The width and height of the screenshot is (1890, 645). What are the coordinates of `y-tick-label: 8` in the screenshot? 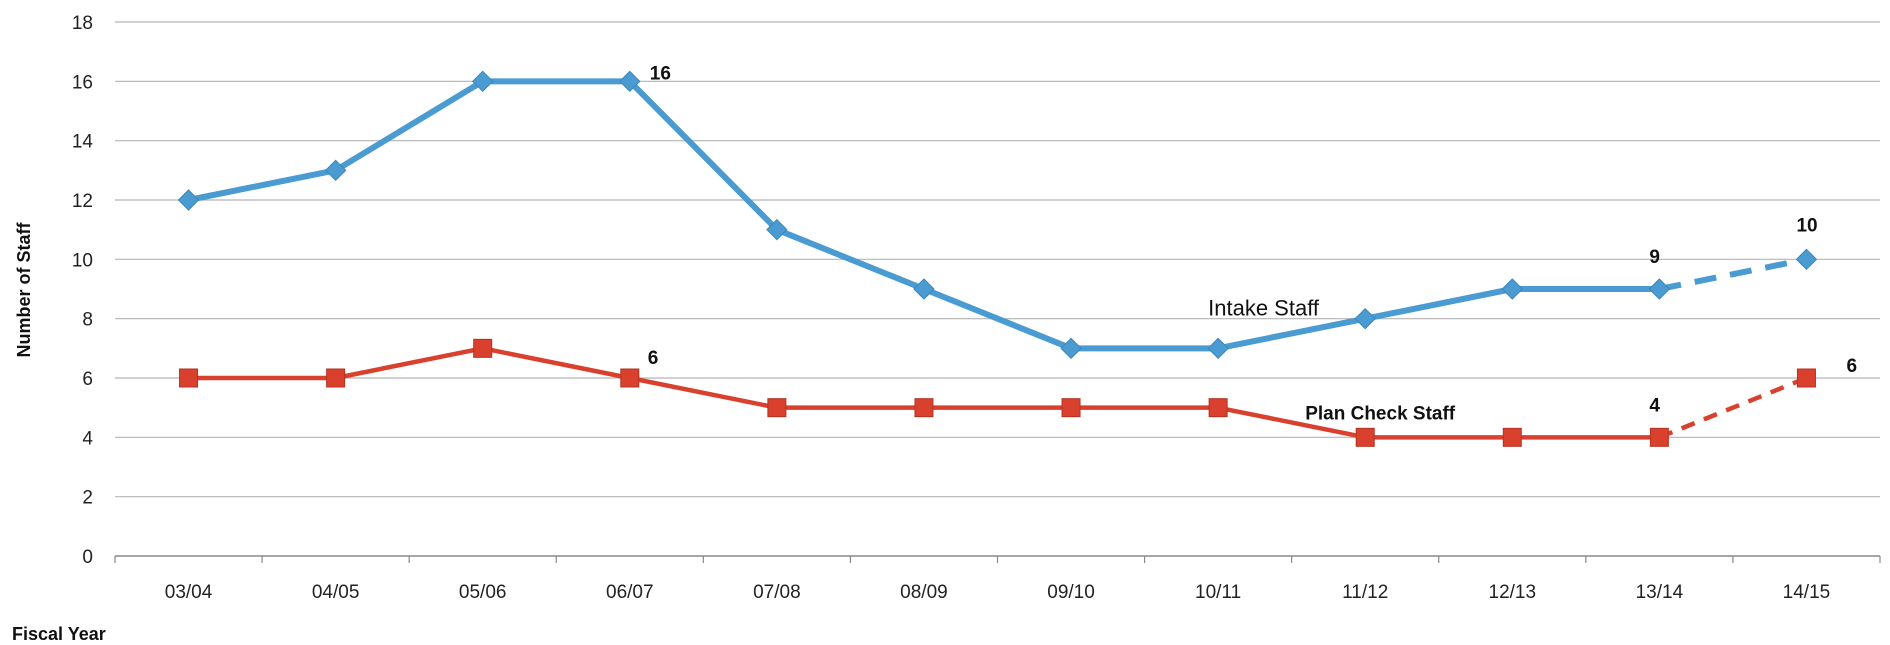 It's located at (87, 320).